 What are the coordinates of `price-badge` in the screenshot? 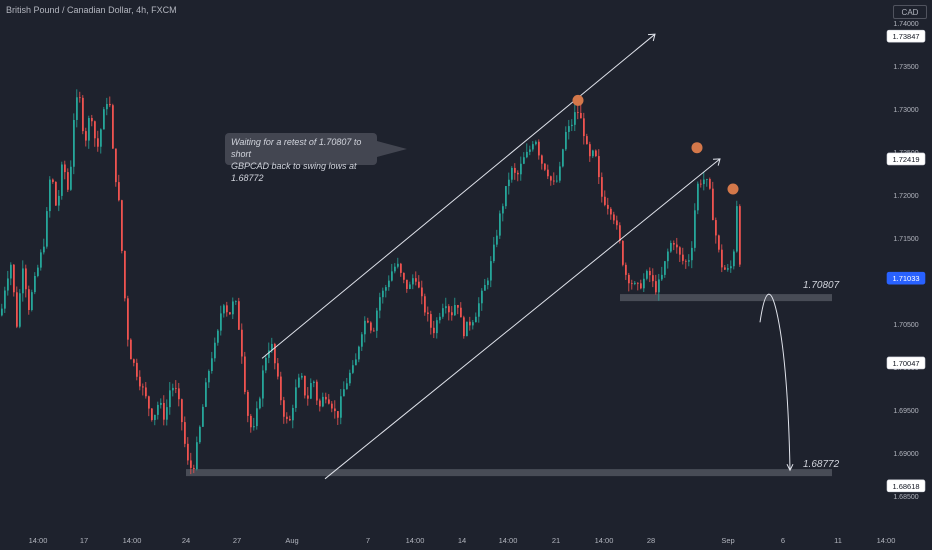 It's located at (906, 36).